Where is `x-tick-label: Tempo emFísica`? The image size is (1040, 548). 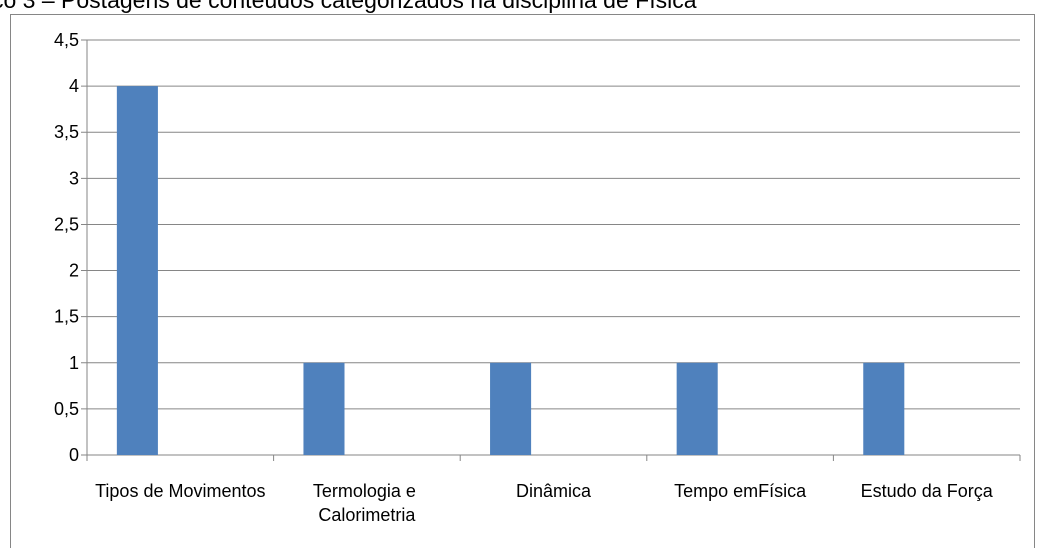 x-tick-label: Tempo emFísica is located at coordinates (740, 491).